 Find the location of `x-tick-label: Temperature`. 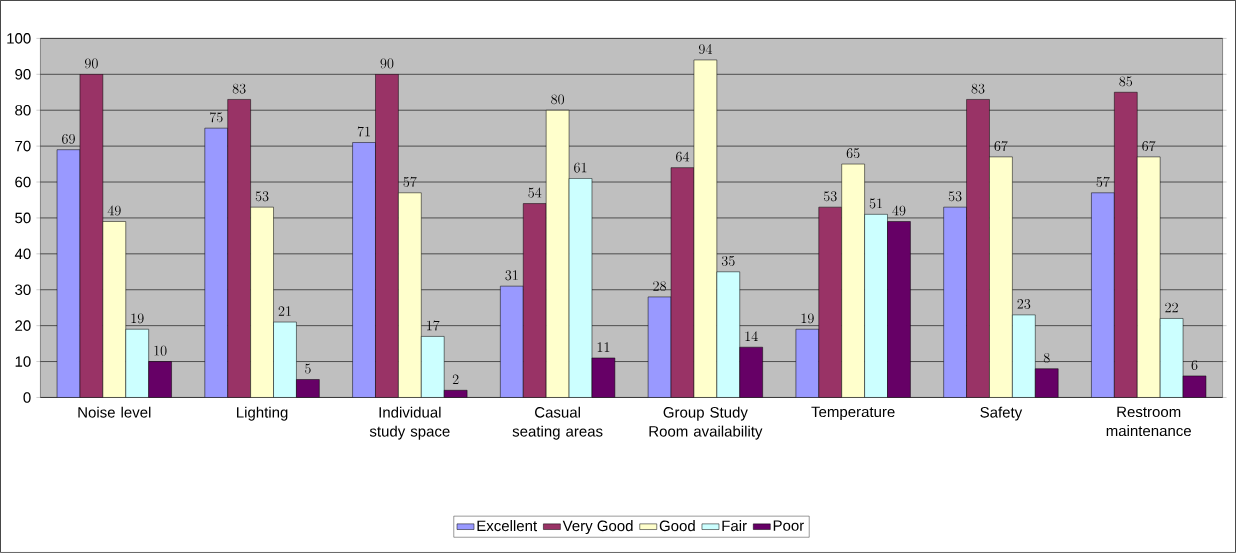

x-tick-label: Temperature is located at coordinates (853, 413).